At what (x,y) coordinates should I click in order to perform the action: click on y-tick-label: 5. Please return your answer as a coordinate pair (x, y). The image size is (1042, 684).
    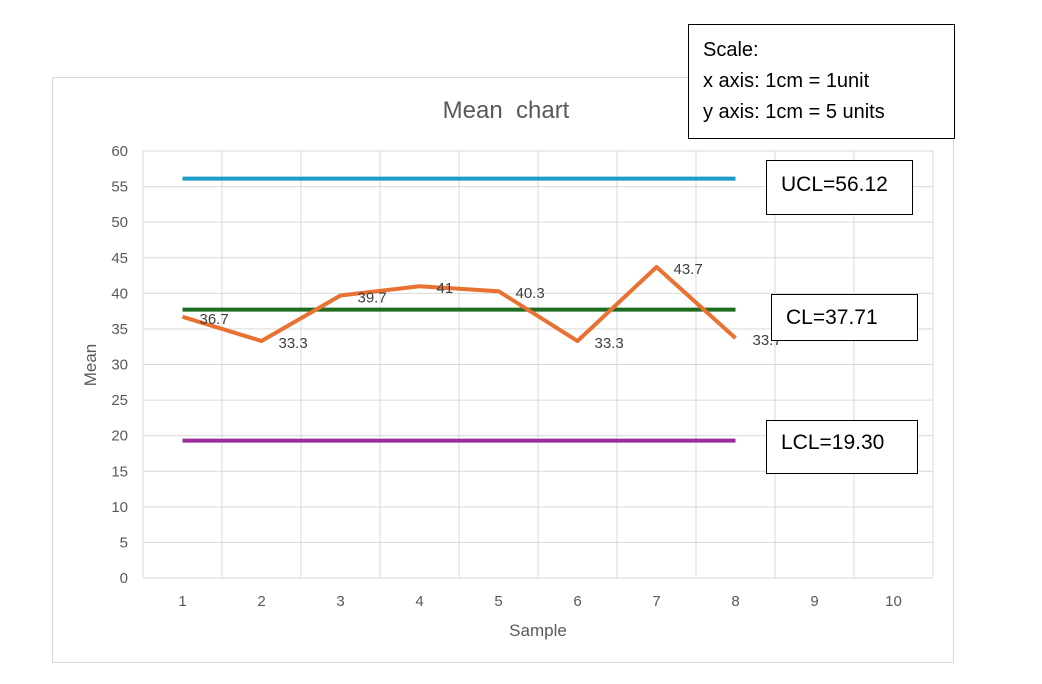
    Looking at the image, I should click on (124, 542).